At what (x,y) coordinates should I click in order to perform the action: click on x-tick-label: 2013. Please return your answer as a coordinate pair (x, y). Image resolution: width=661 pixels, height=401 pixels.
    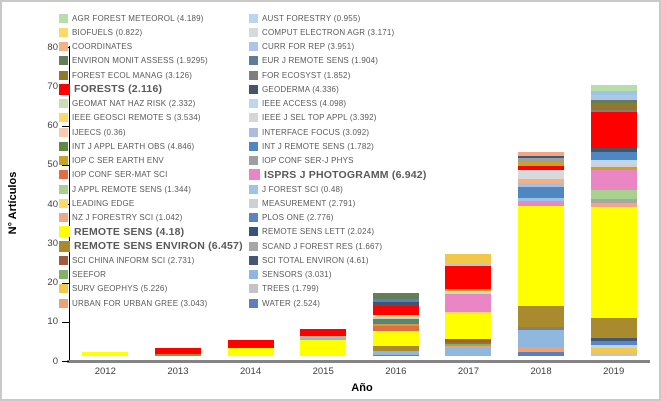
    Looking at the image, I should click on (178, 371).